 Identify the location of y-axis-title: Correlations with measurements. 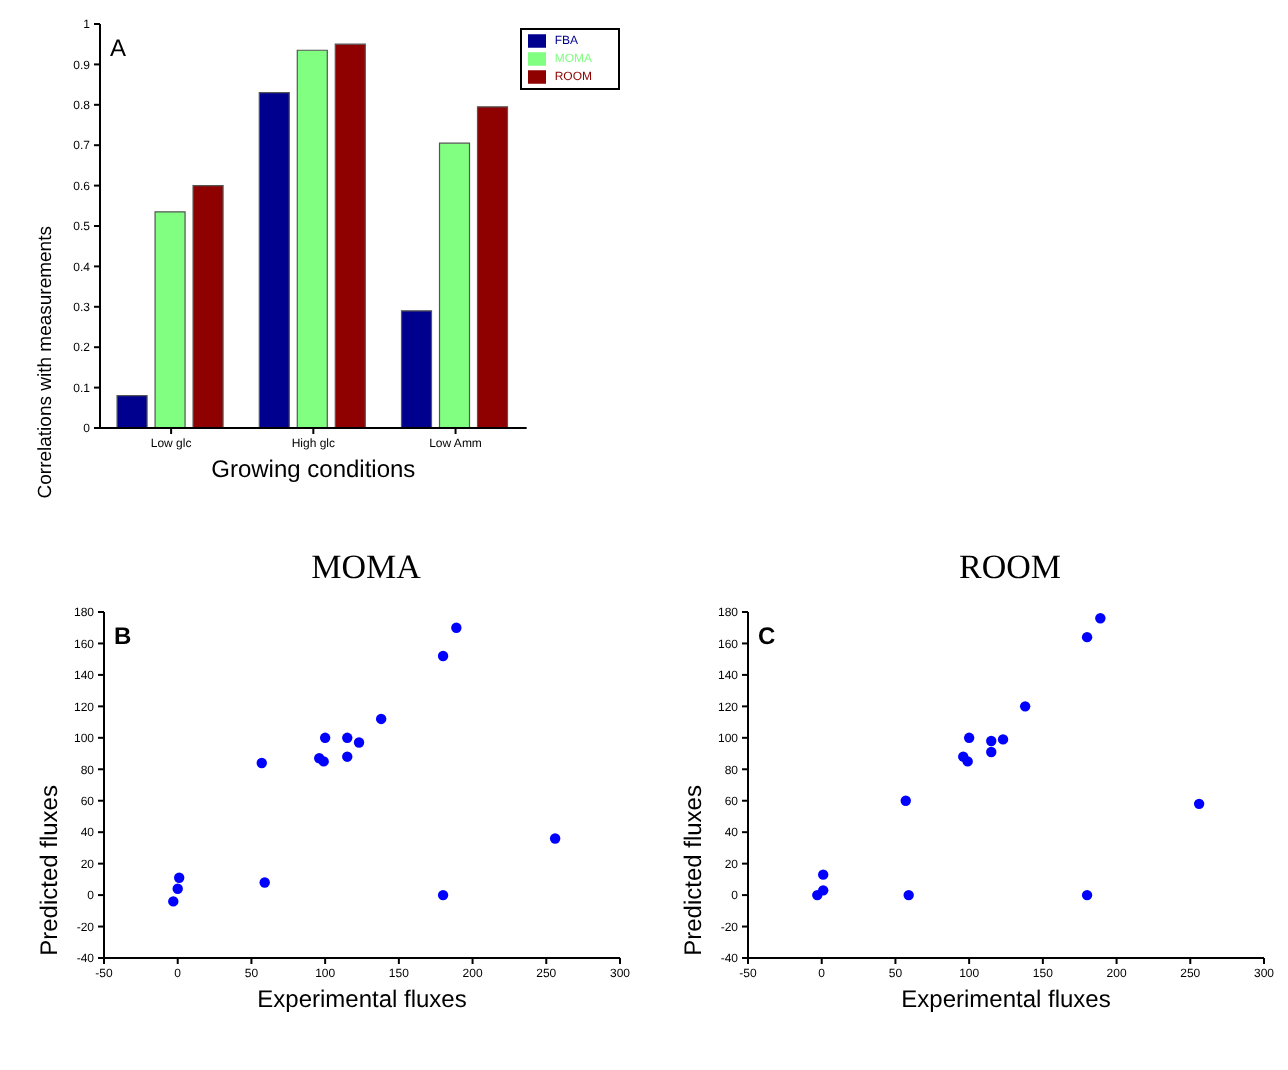
(45, 362).